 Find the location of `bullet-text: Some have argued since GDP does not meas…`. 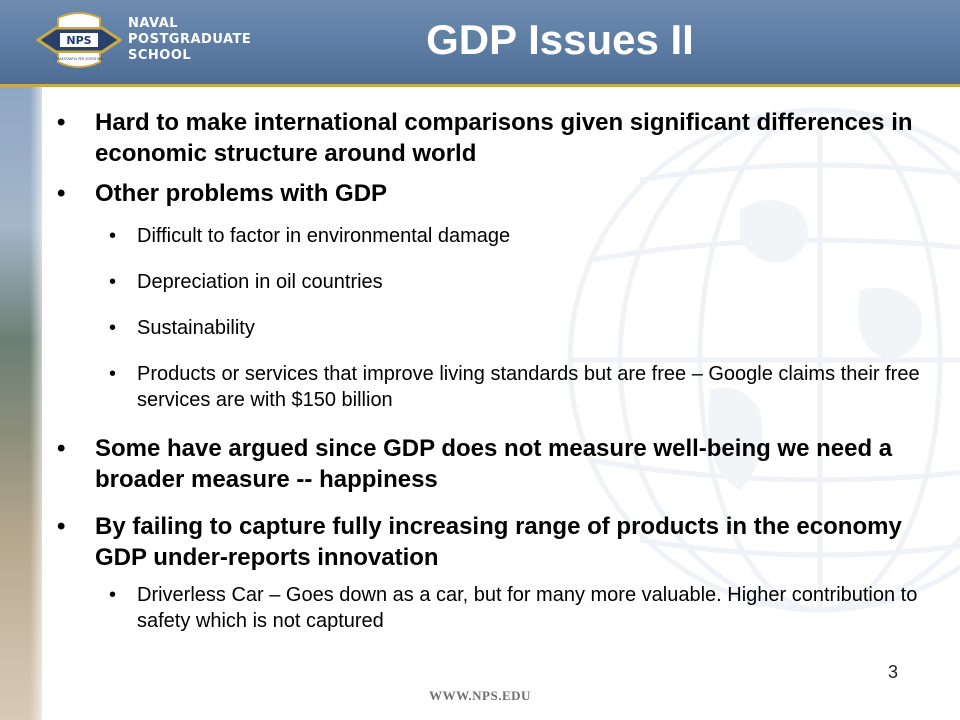

bullet-text: Some have argued since GDP does not meas… is located at coordinates (494, 464).